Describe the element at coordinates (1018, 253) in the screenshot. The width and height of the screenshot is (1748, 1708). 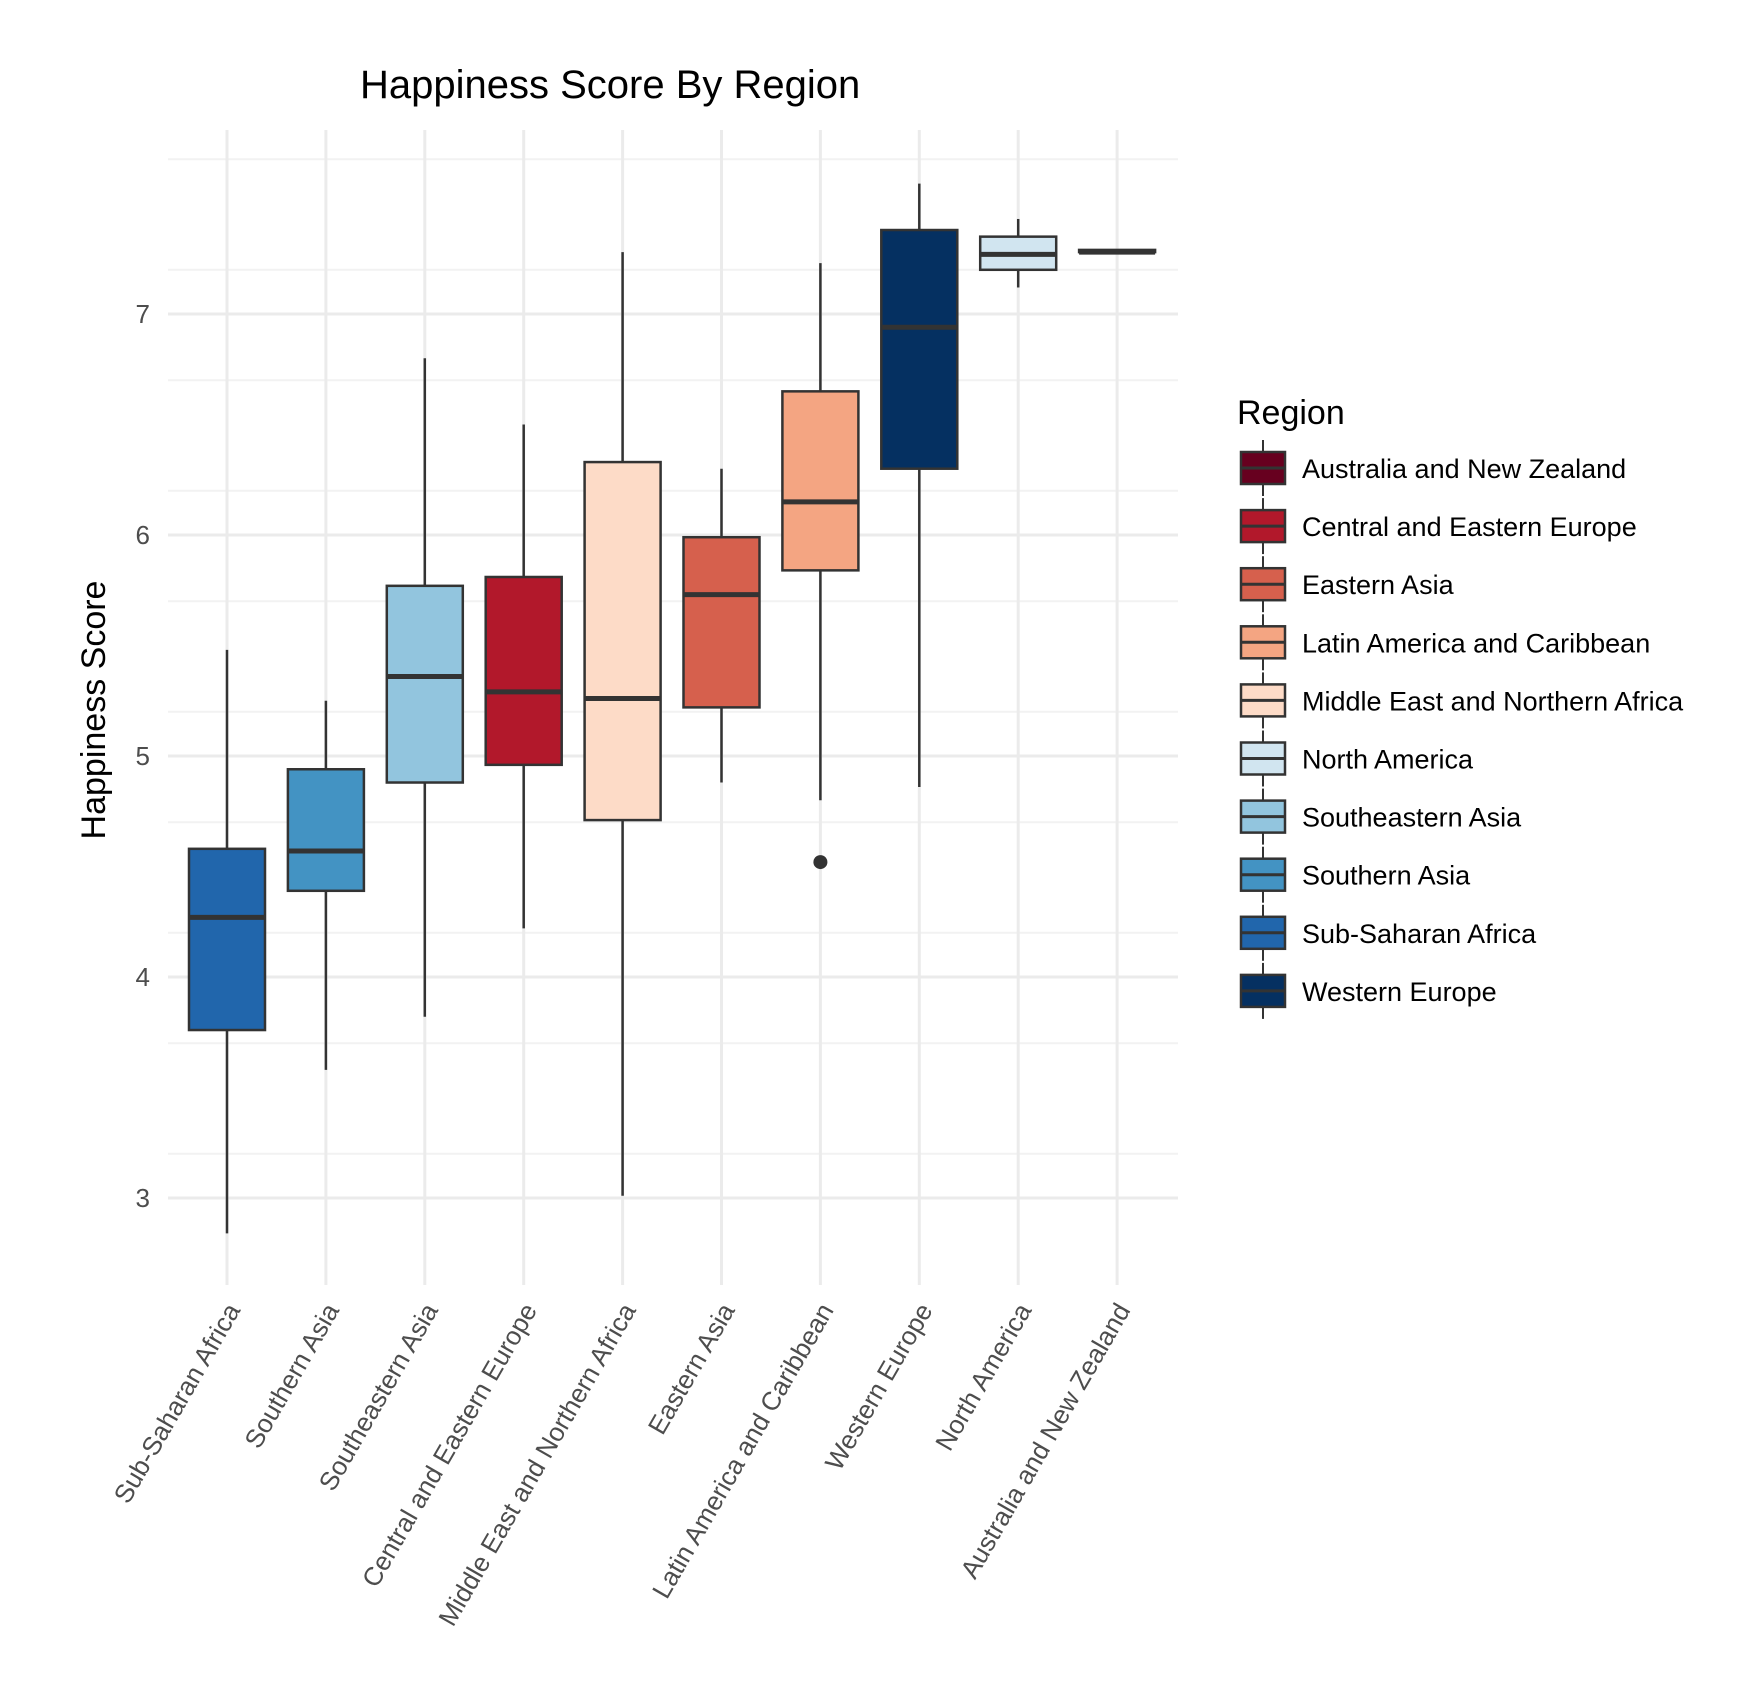
I see `box-north-america` at that location.